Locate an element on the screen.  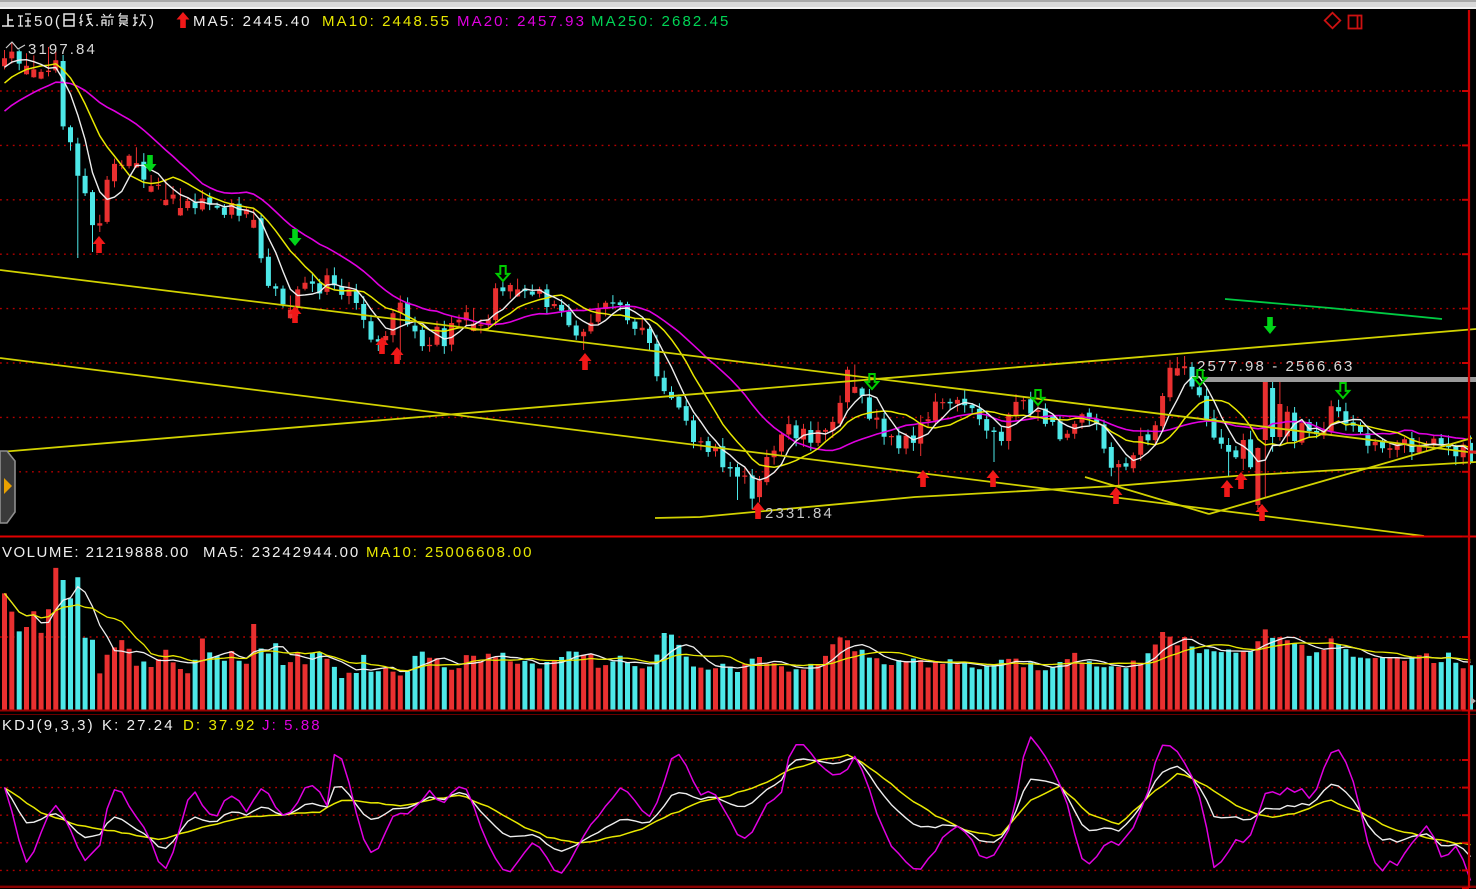
svg-text: MA10: 2448.55 is located at coordinates (386, 21).